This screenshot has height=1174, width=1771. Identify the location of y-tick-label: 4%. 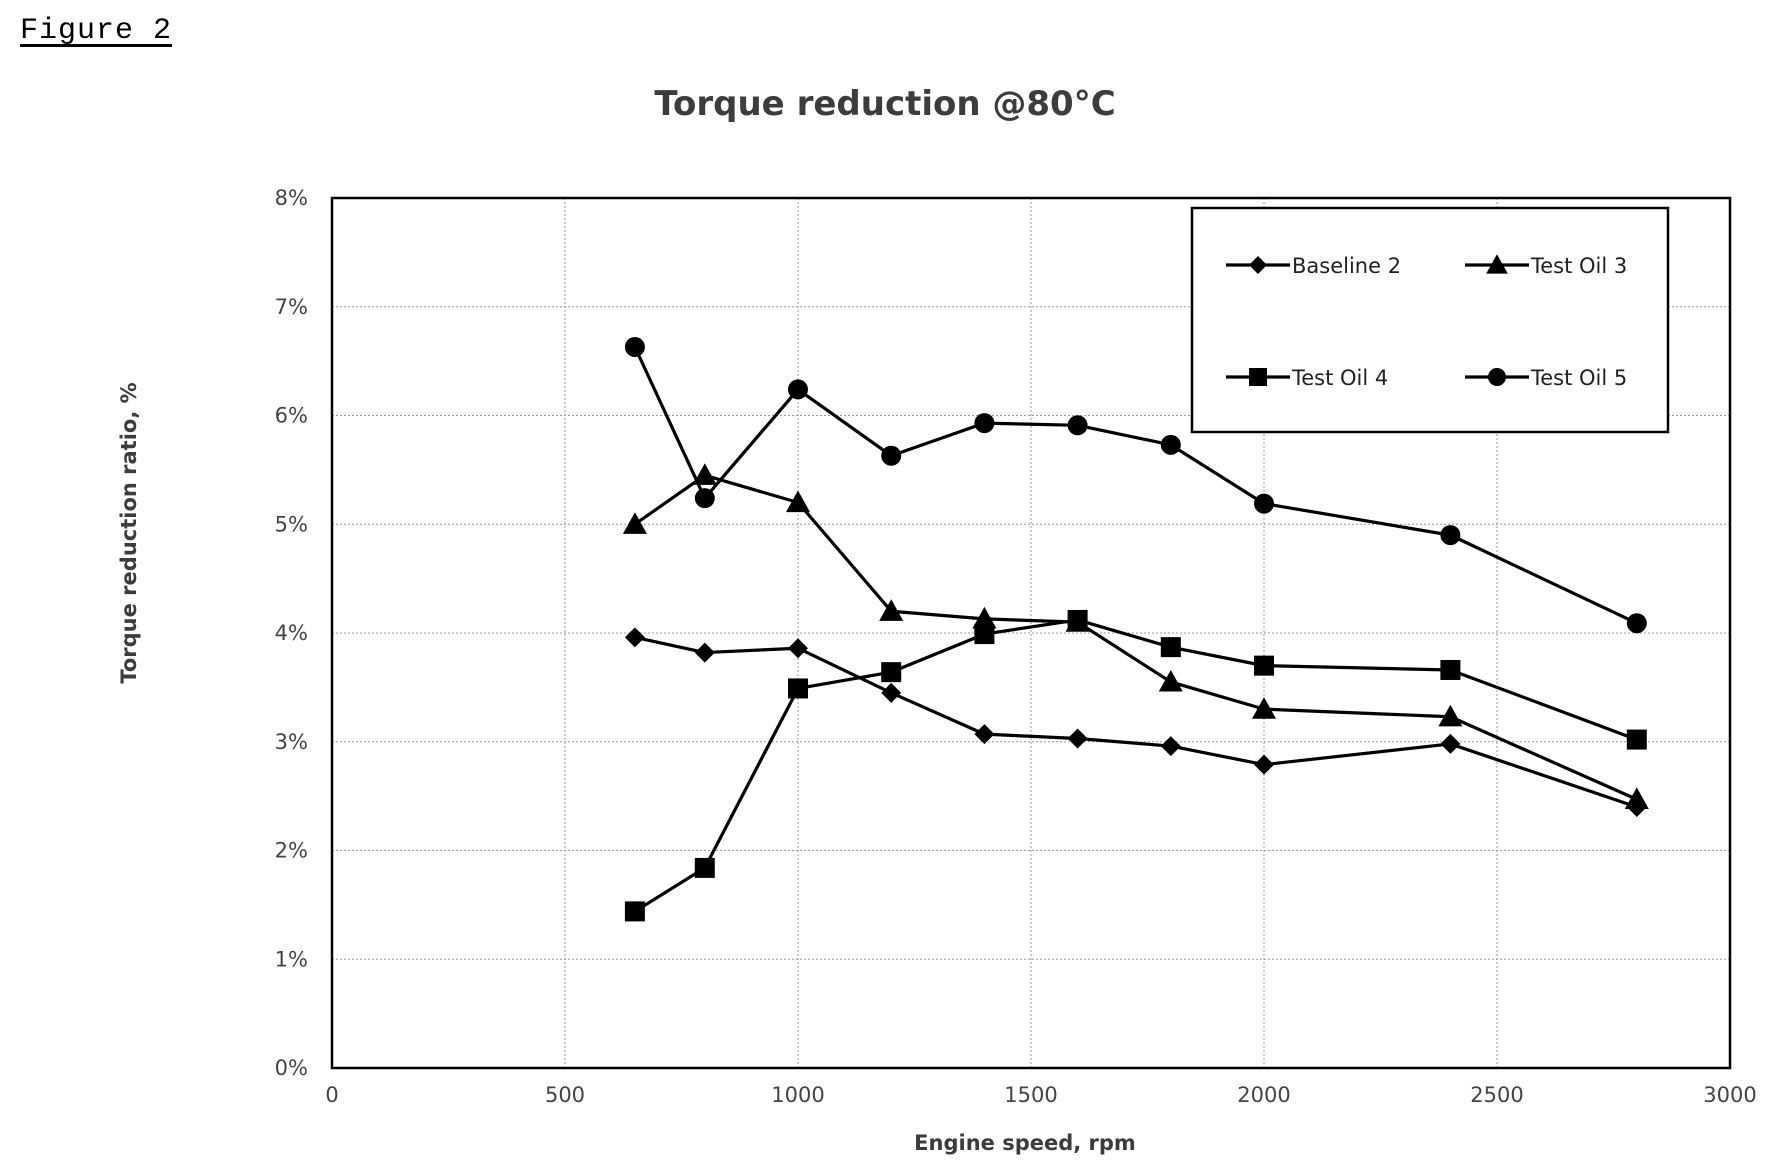
(291, 633).